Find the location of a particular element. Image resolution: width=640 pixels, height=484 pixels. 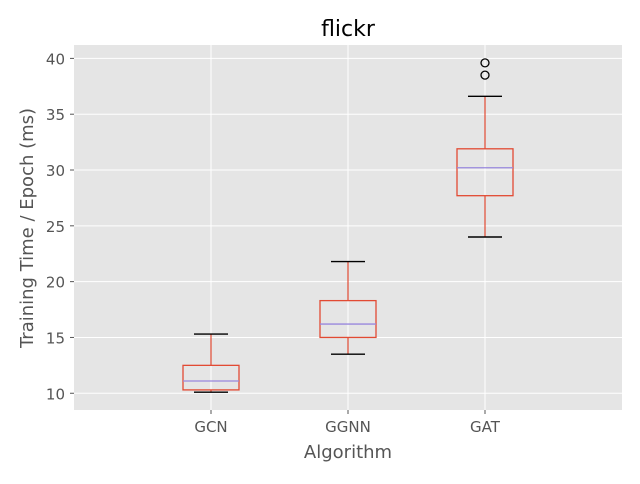

y-tick-label: 15 is located at coordinates (55, 338).